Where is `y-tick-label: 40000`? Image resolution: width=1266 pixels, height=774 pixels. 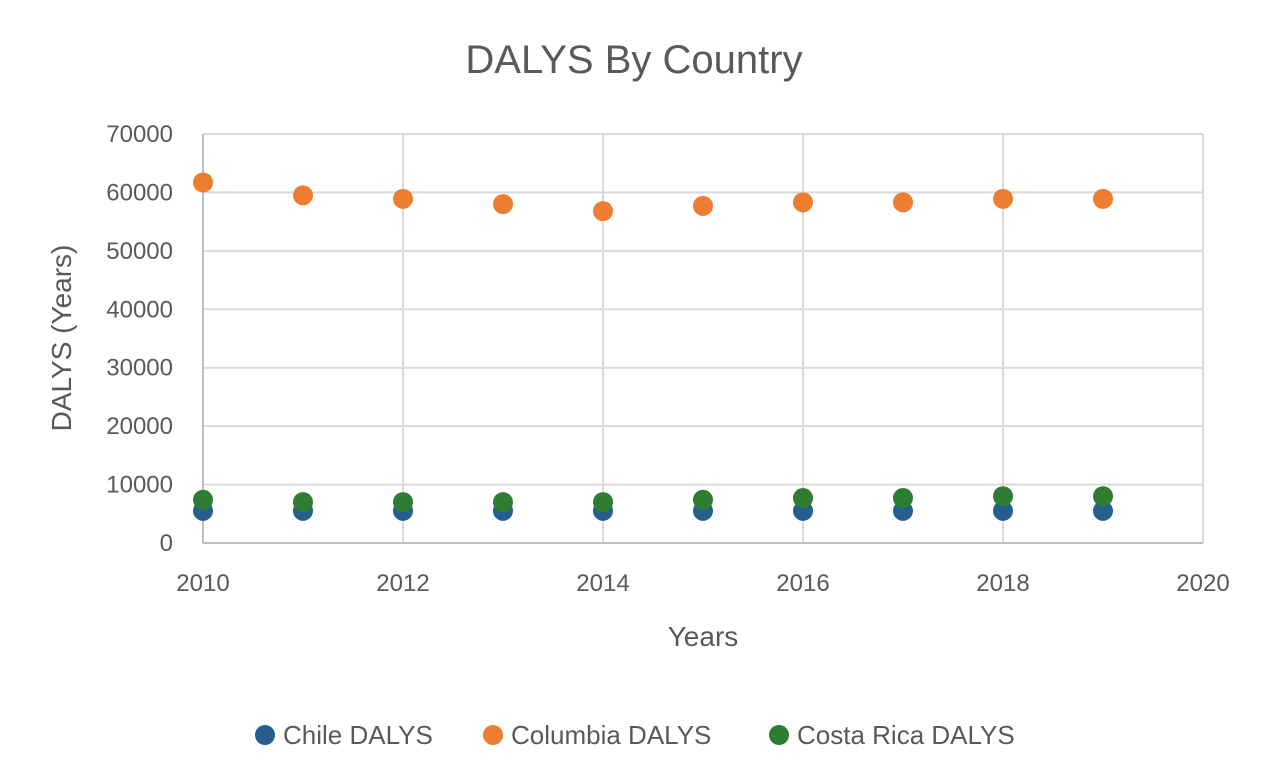
y-tick-label: 40000 is located at coordinates (139, 309).